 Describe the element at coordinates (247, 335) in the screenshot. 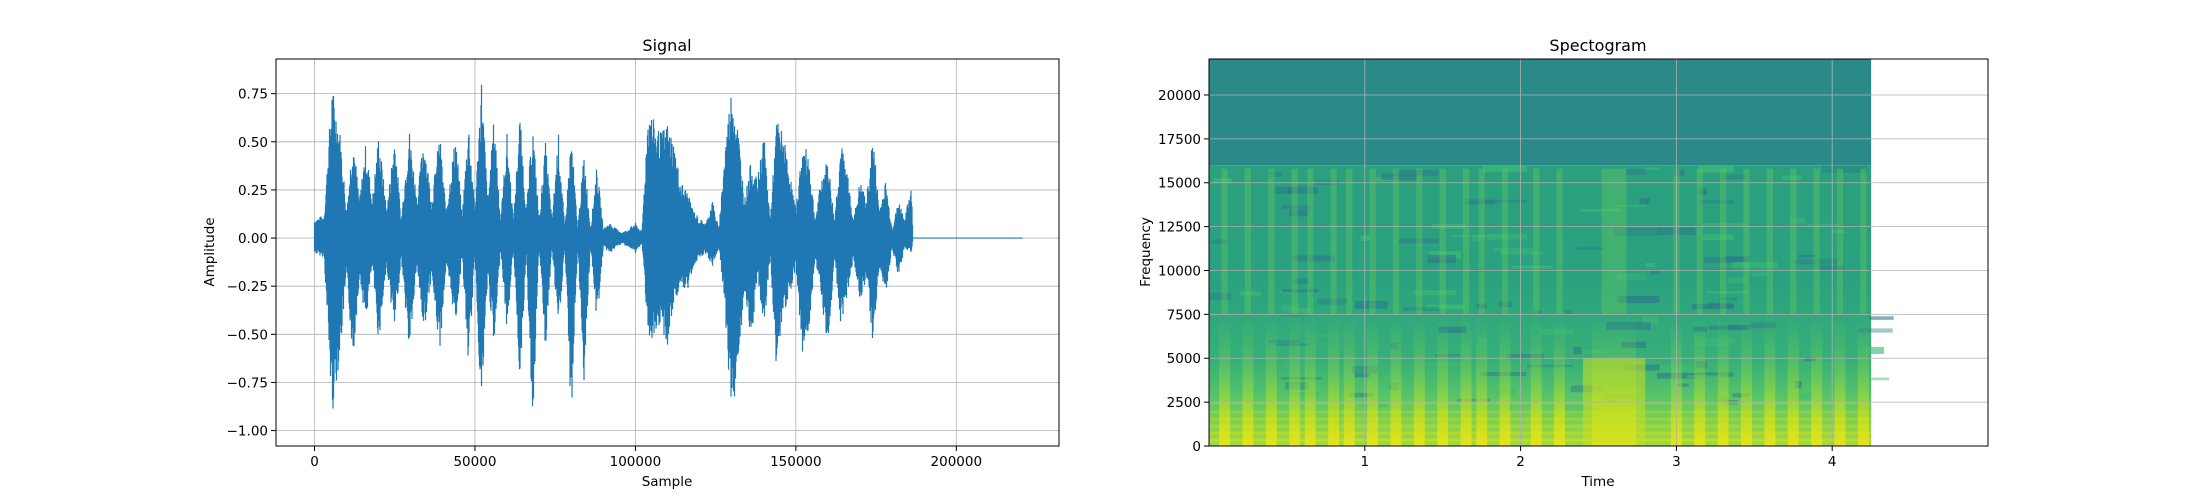

I see `signal-y-tick-label: −0.50` at that location.